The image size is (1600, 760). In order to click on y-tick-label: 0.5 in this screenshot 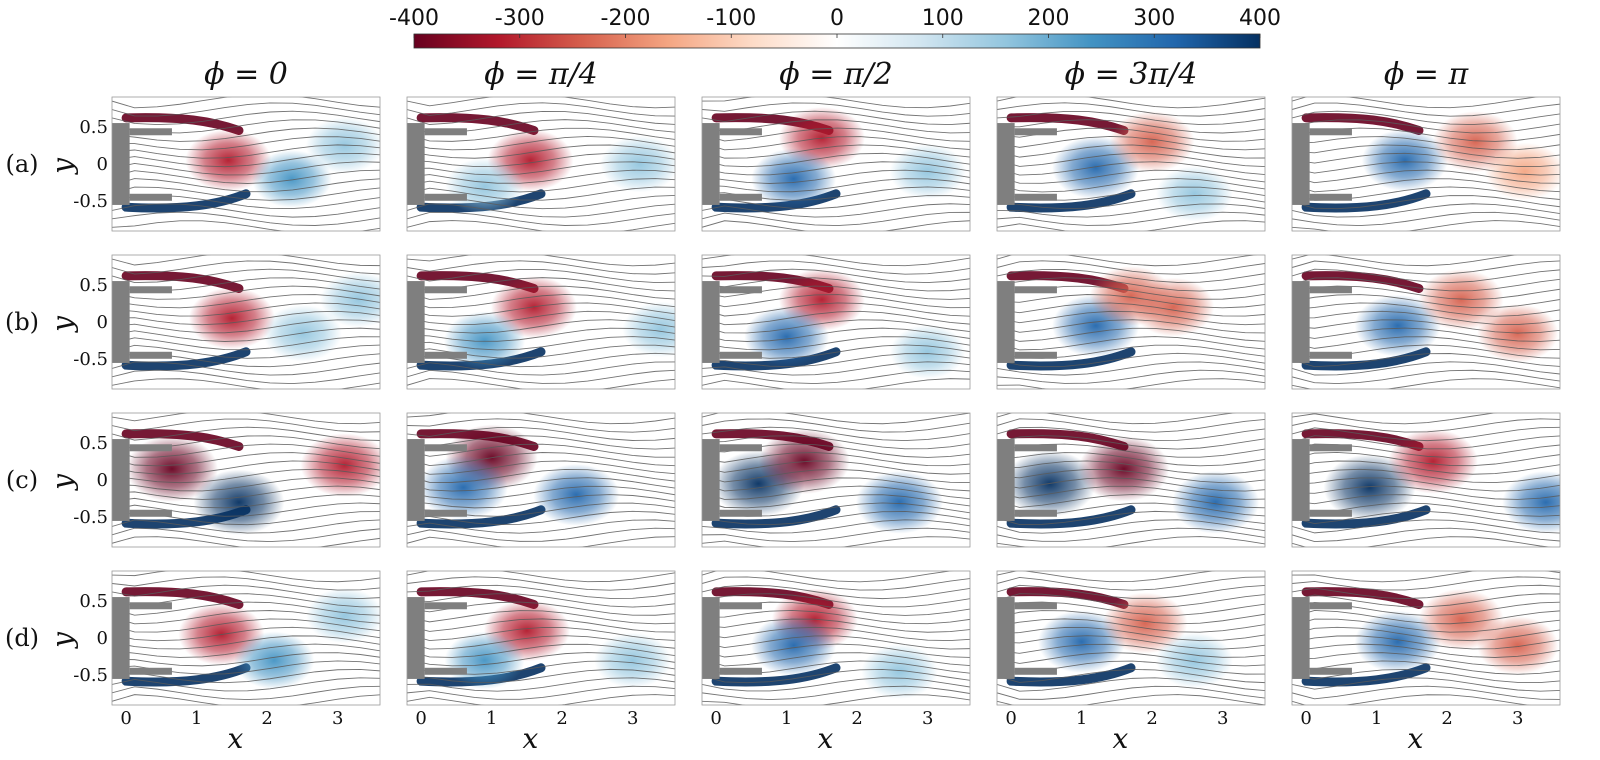, I will do `click(93, 443)`.